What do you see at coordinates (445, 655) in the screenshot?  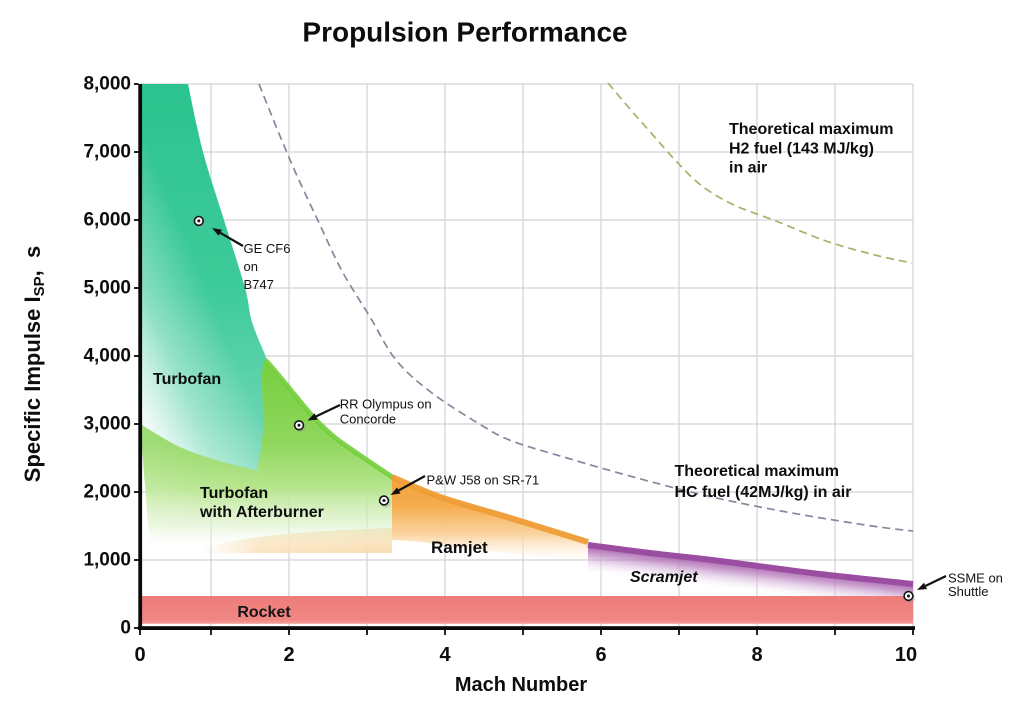 I see `svg-text: 4` at bounding box center [445, 655].